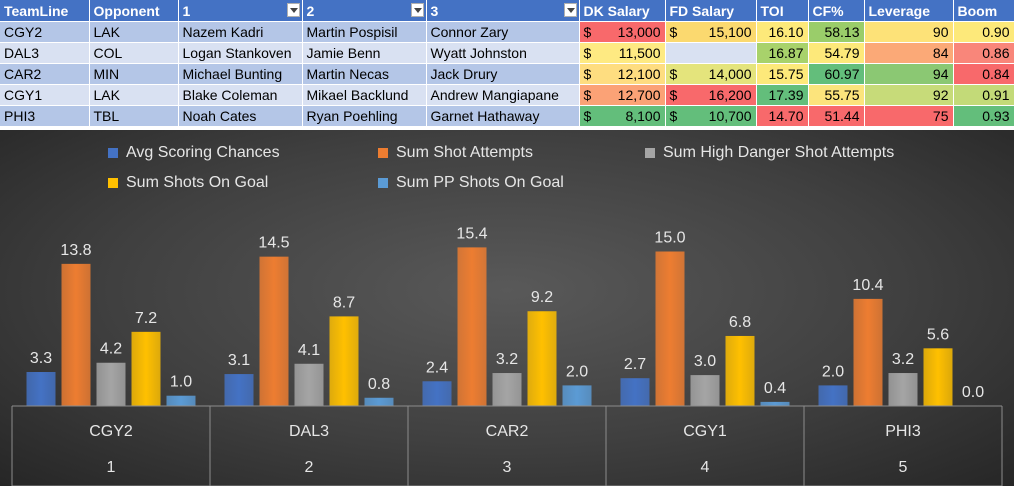 The image size is (1014, 486). I want to click on legend-label: Sum PP Shots On Goal, so click(480, 182).